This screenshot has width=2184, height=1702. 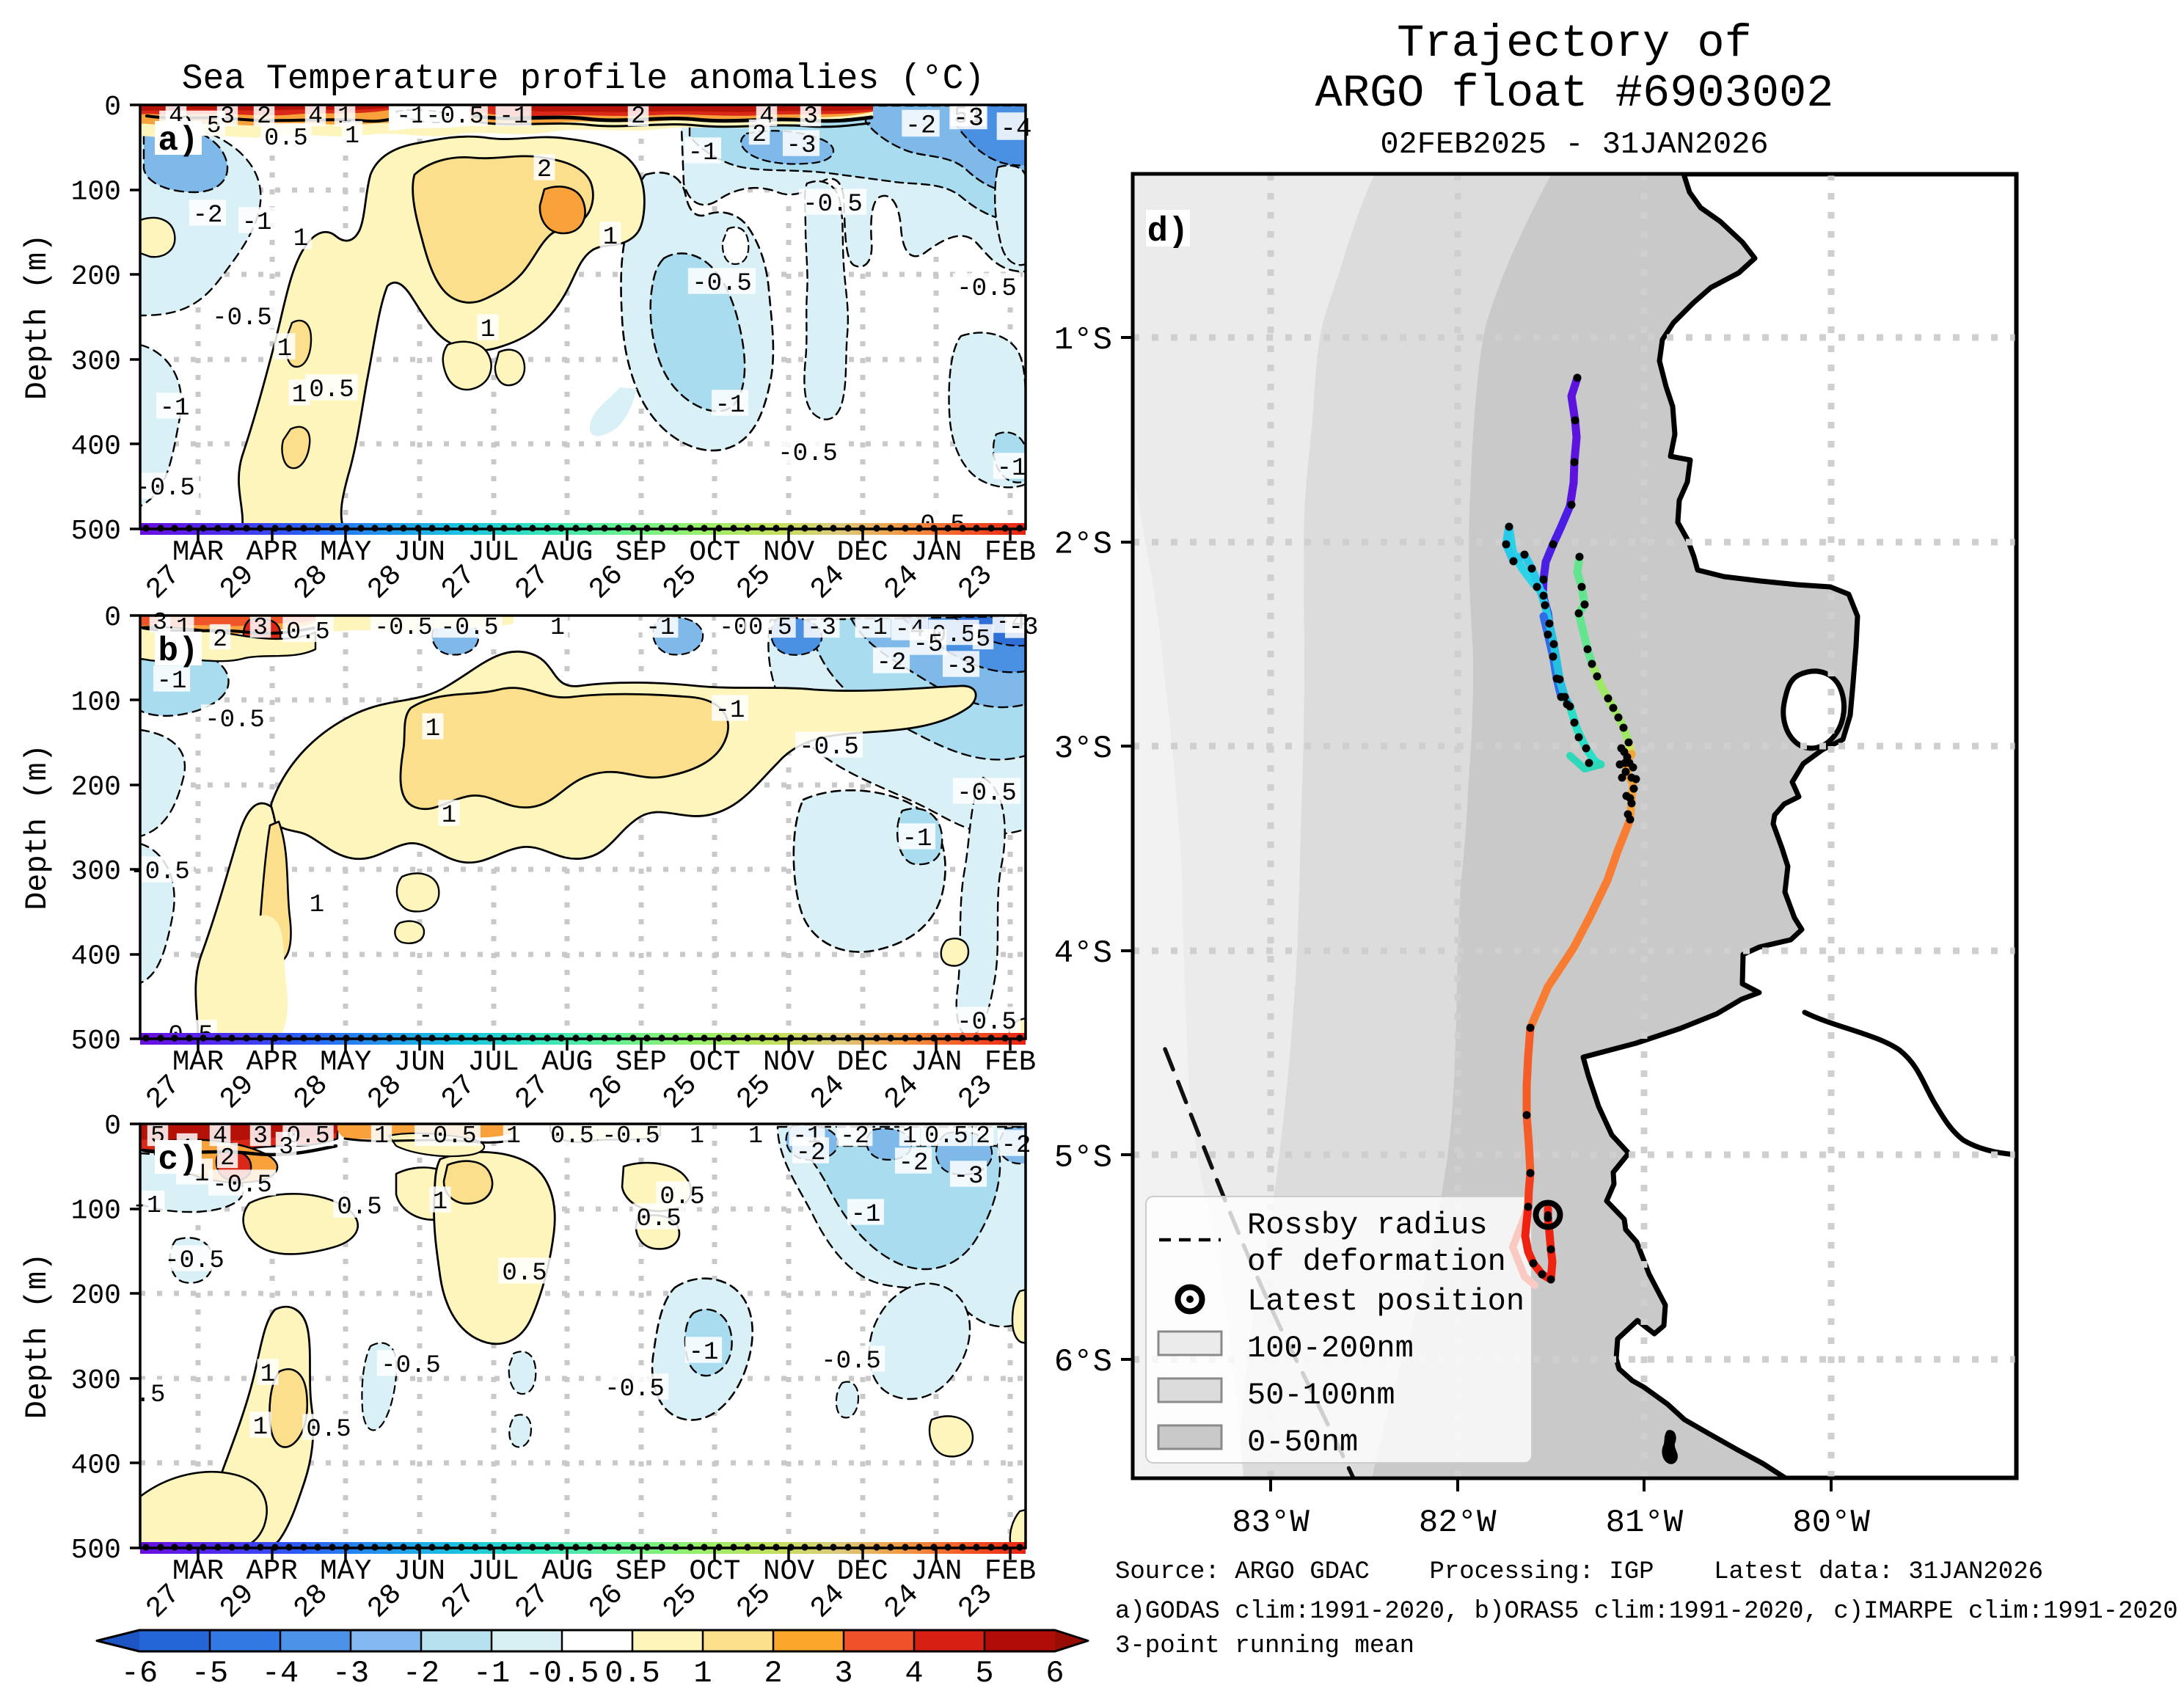 What do you see at coordinates (1574, 144) in the screenshot?
I see `svg-text: 02FEB2025 - 31JAN2026` at bounding box center [1574, 144].